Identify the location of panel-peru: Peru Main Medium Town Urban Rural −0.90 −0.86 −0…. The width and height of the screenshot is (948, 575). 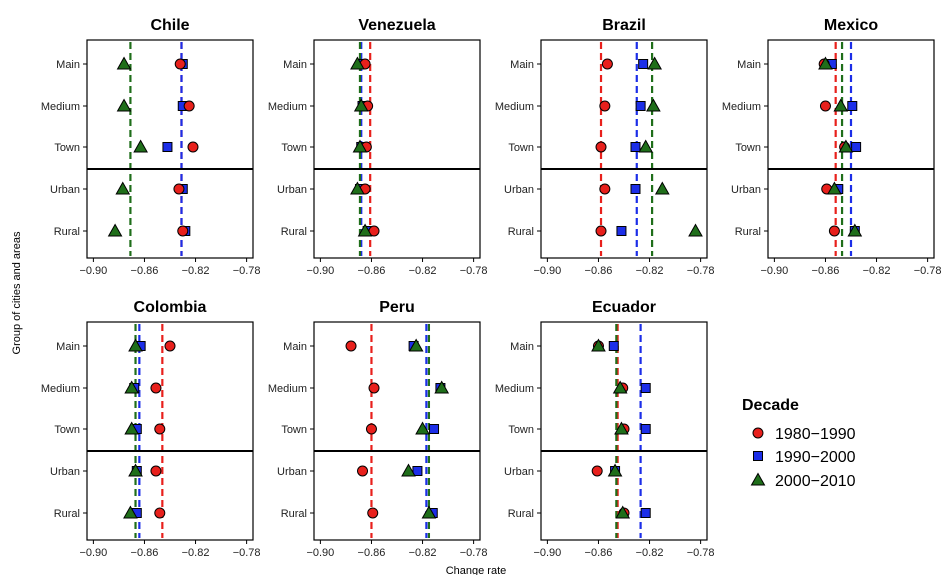
(378, 429).